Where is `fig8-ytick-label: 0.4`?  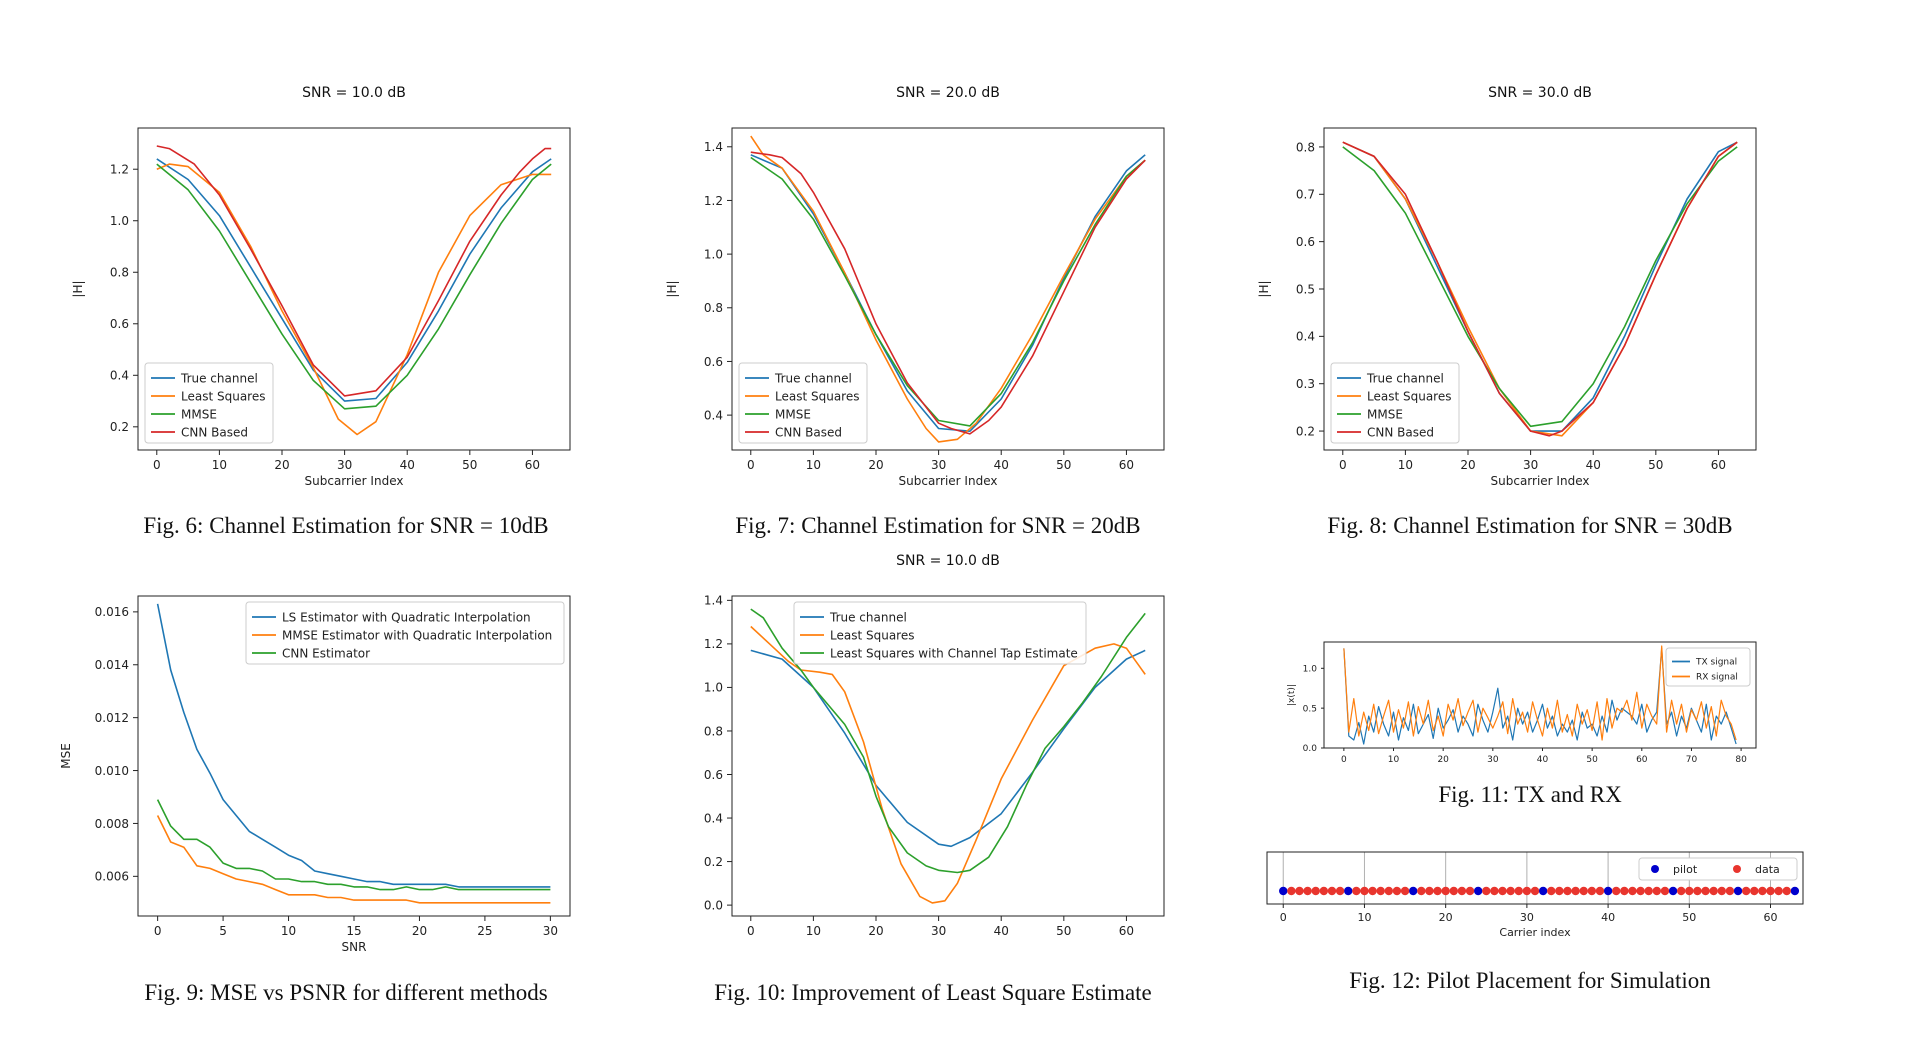
fig8-ytick-label: 0.4 is located at coordinates (1305, 337).